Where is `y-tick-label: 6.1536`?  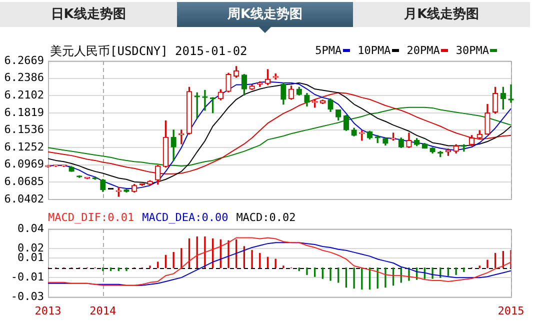 y-tick-label: 6.1536 is located at coordinates (24, 129).